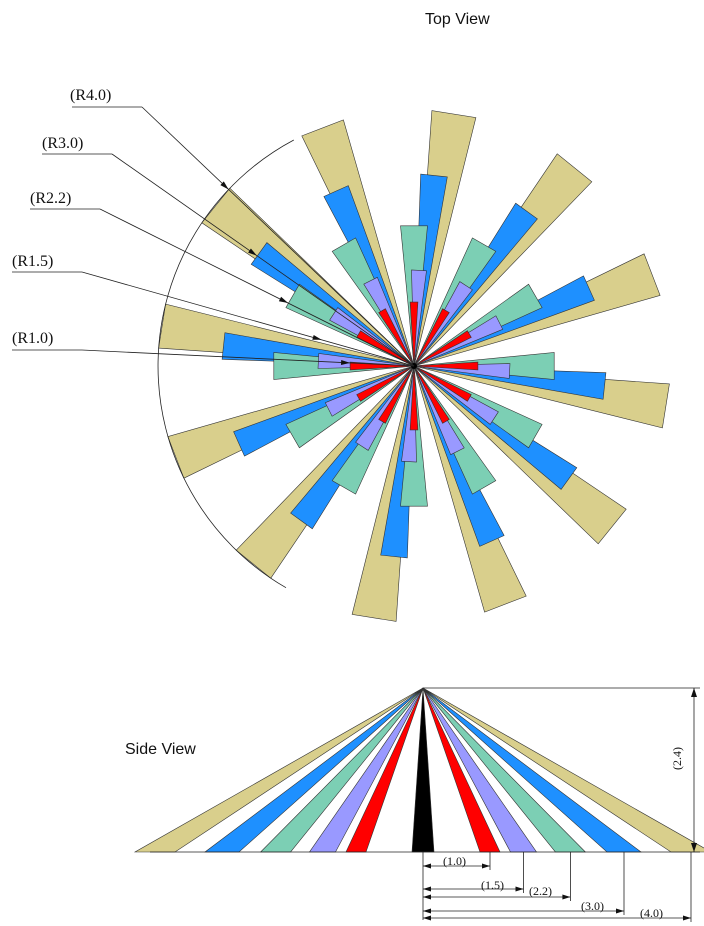 This screenshot has width=704, height=926. I want to click on radius-label-r4: (R4.0), so click(90, 95).